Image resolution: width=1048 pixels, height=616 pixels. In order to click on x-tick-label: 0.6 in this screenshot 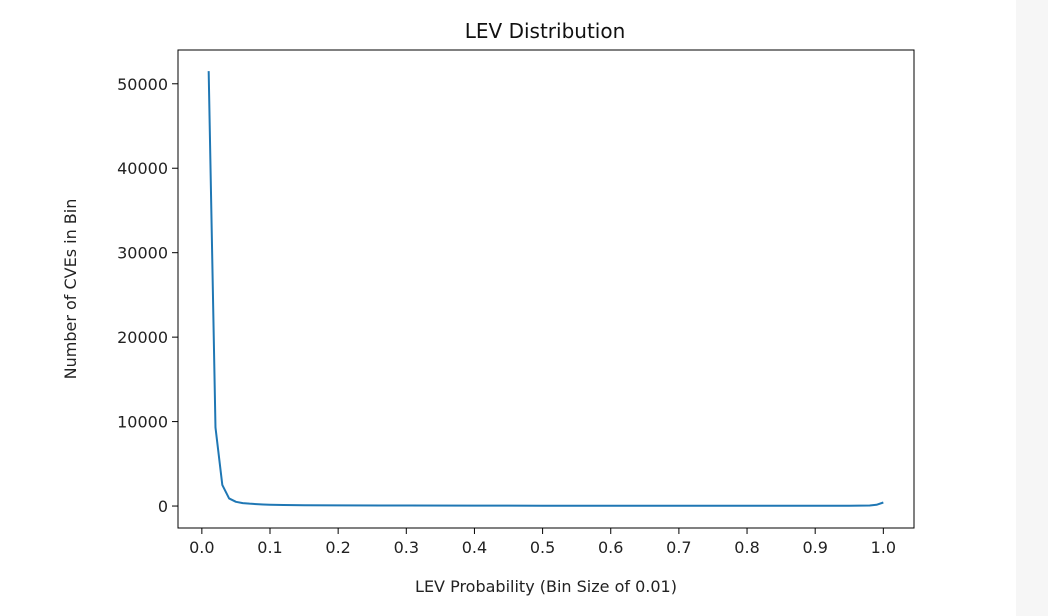, I will do `click(610, 547)`.